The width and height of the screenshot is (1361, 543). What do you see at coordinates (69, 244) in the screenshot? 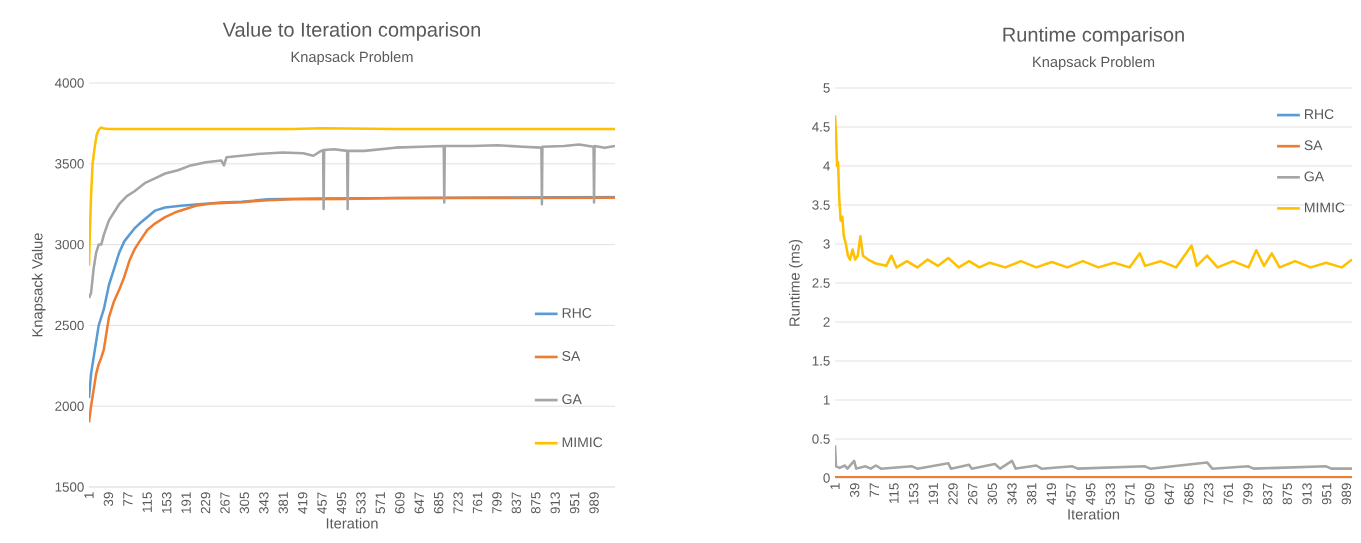
I see `y-tick-label: 3000` at bounding box center [69, 244].